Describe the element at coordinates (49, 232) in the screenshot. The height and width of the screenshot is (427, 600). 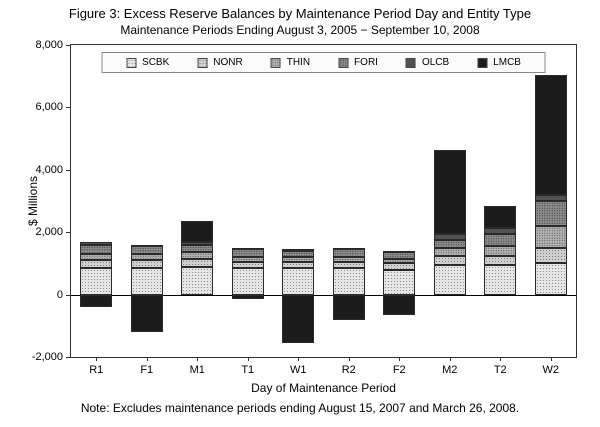
I see `y-tick-label: 2,000` at that location.